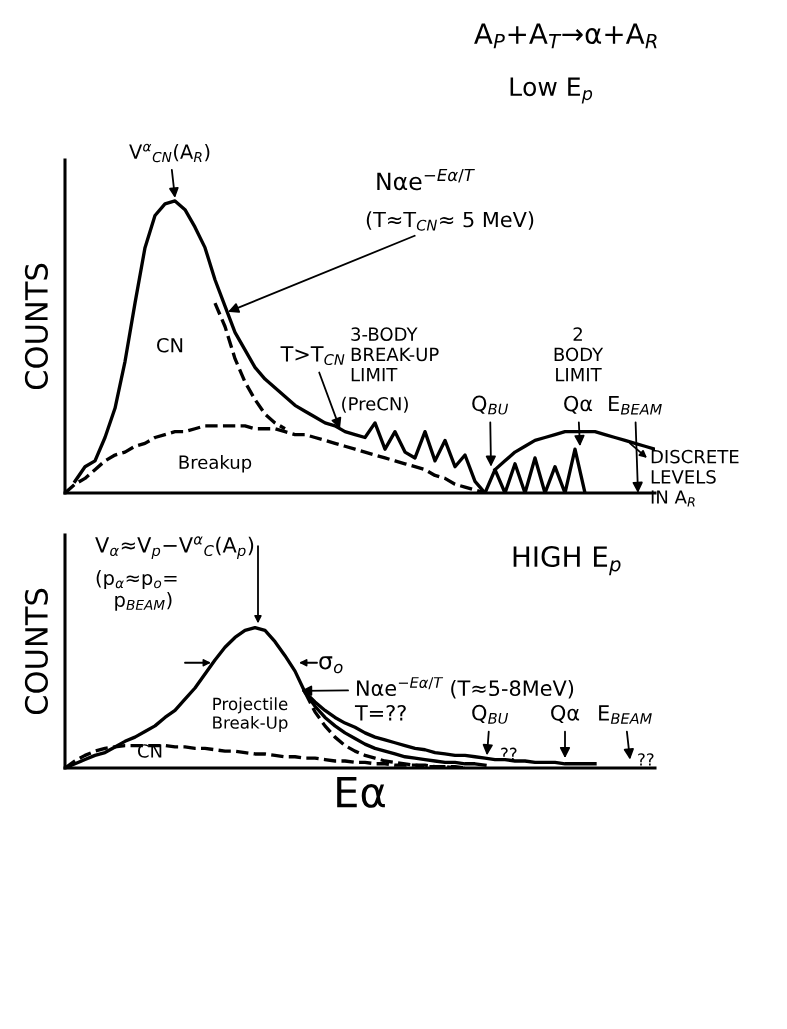 This screenshot has height=1029, width=787. I want to click on annotation: (PreCN), so click(375, 404).